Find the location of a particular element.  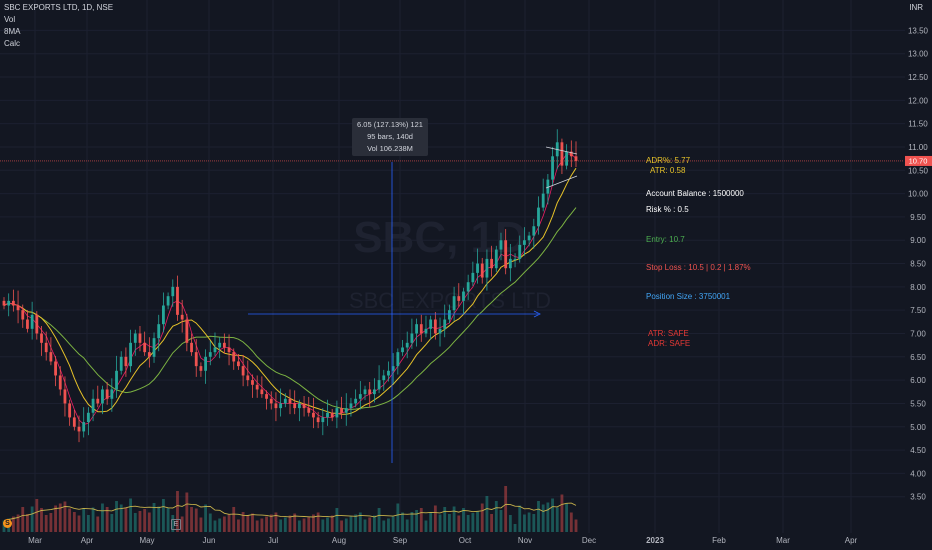

volume-histogram is located at coordinates (290, 509).